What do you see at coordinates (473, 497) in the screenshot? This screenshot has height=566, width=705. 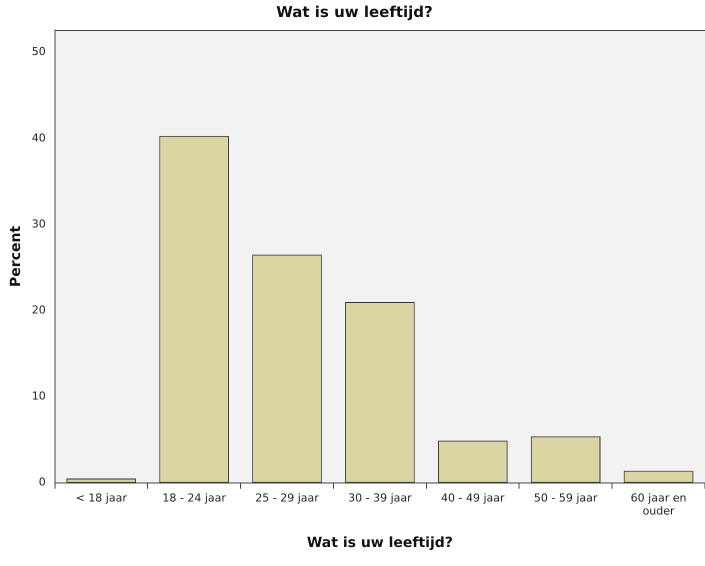 I see `x-tick-label: 40 - 49 jaar` at bounding box center [473, 497].